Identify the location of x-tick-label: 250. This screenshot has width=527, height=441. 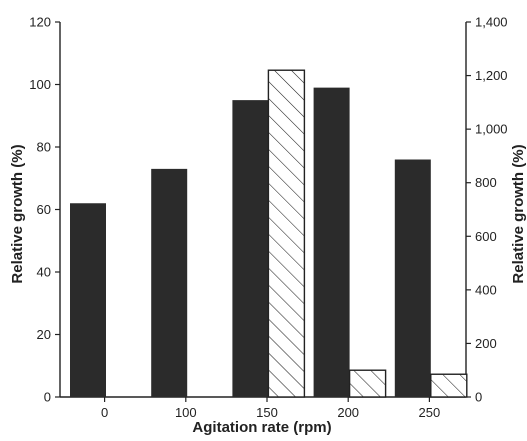
(430, 412).